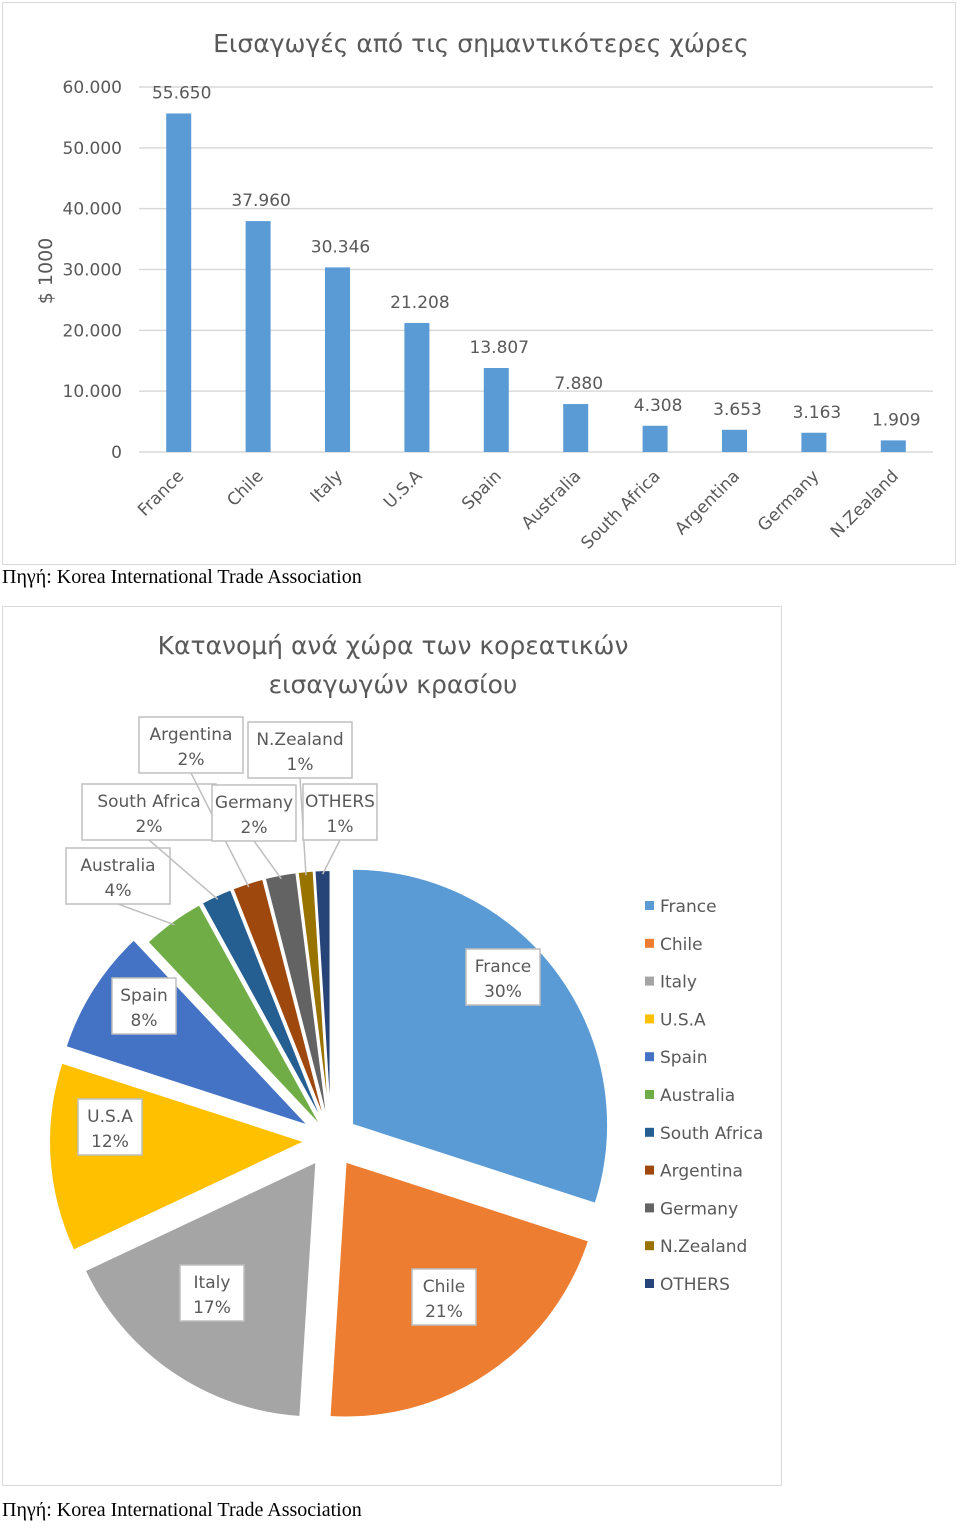  What do you see at coordinates (703, 1247) in the screenshot?
I see `legend-label-n-zealand: N.Zealand` at bounding box center [703, 1247].